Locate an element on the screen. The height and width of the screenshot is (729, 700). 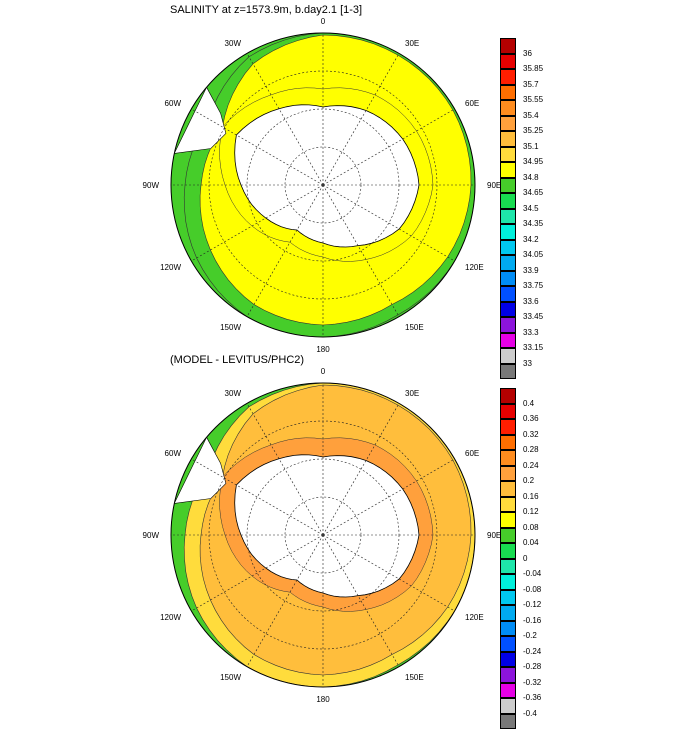
colorbar-label: 33.6 is located at coordinates (531, 302).